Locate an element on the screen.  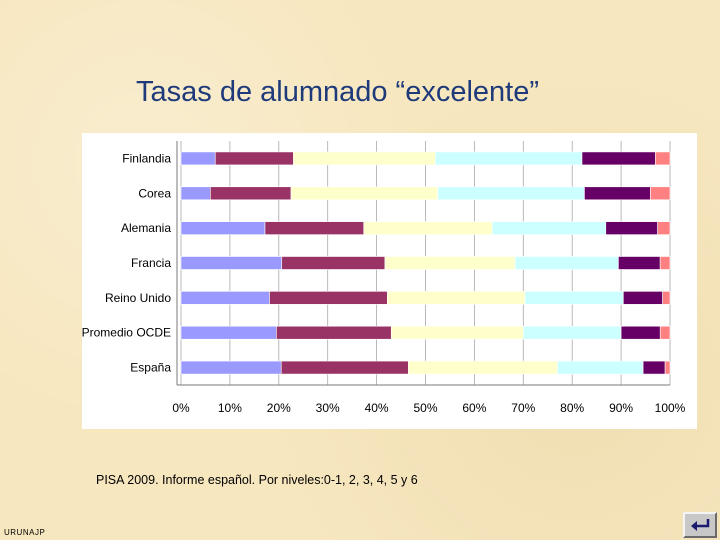
category-label: Corea is located at coordinates (154, 193).